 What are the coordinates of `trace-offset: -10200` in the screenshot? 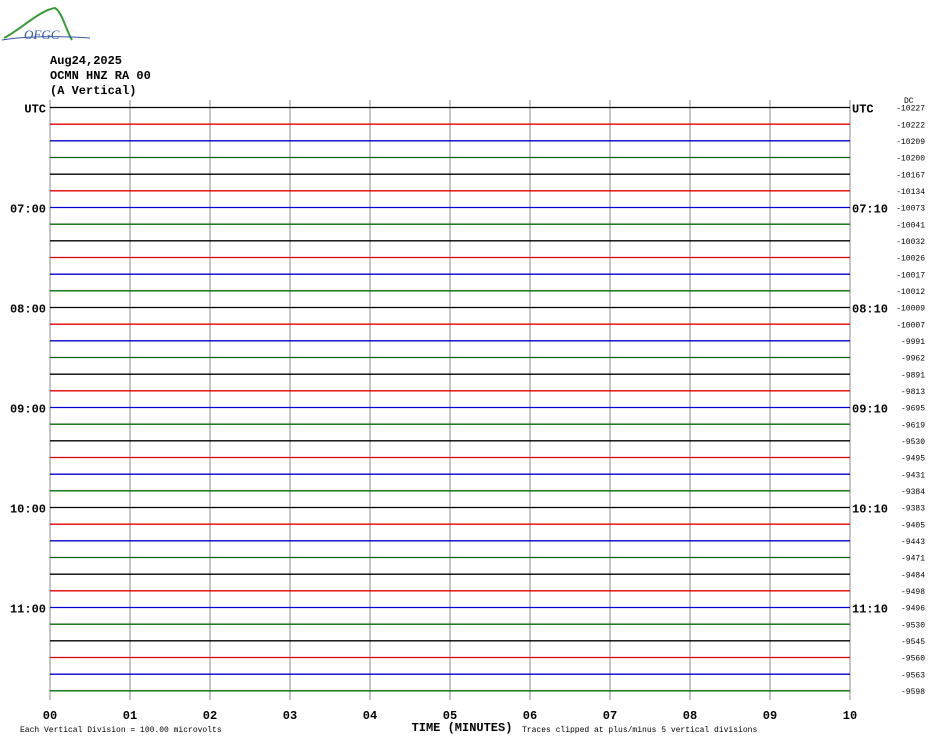 It's located at (910, 159).